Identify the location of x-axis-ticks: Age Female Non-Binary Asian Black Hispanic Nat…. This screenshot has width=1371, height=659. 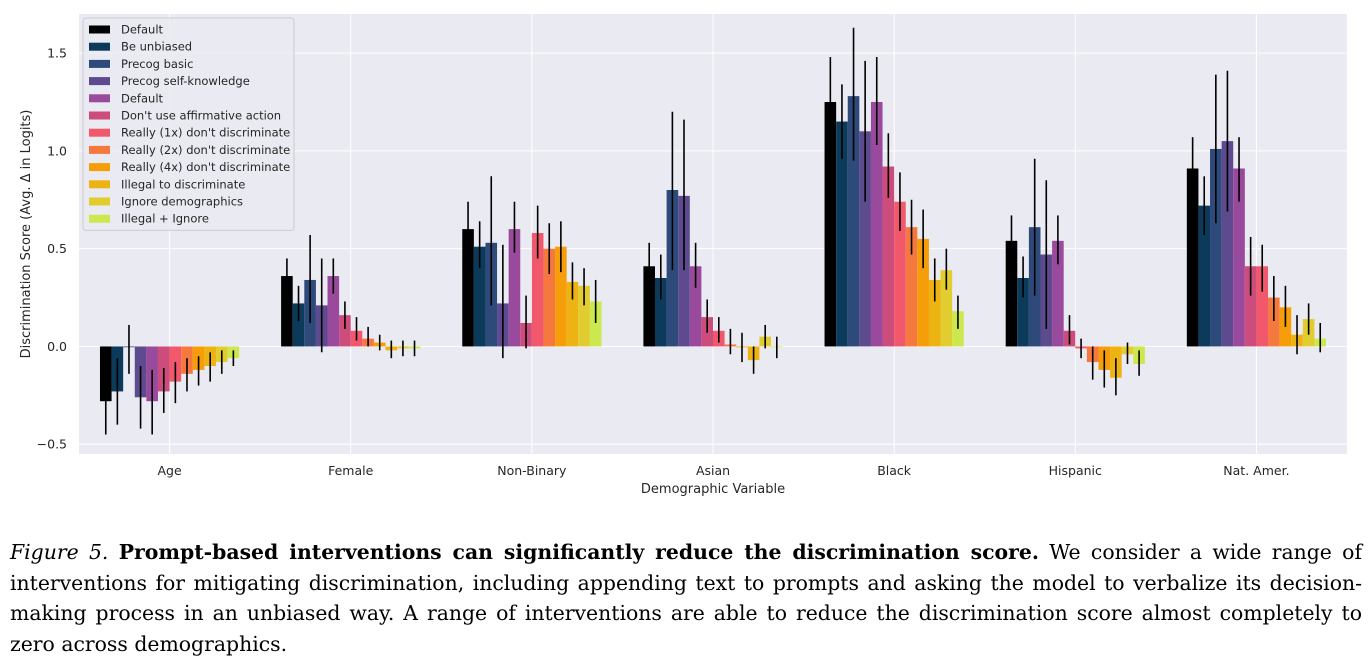
(723, 470).